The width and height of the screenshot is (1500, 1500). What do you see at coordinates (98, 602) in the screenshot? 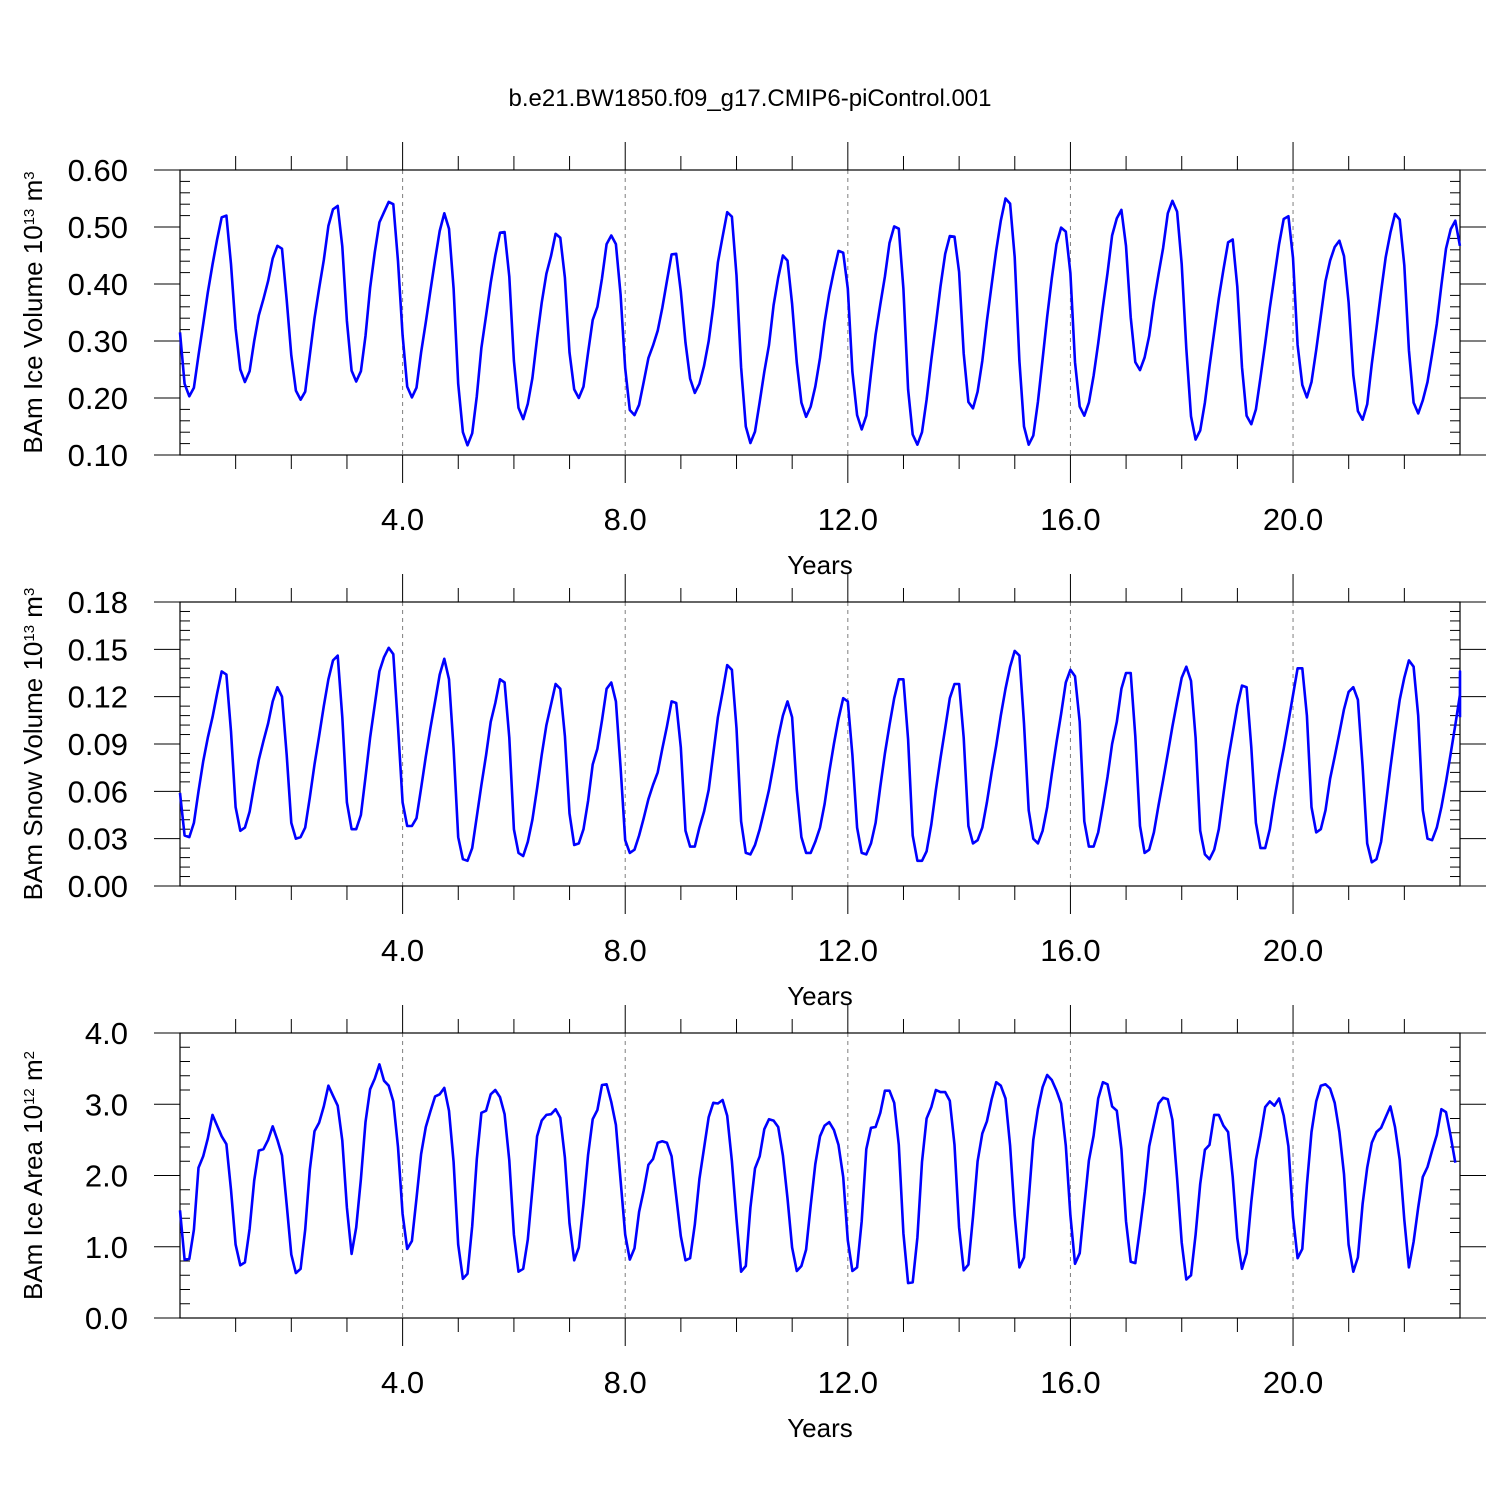
I see `y-tick-label: 0.18` at bounding box center [98, 602].